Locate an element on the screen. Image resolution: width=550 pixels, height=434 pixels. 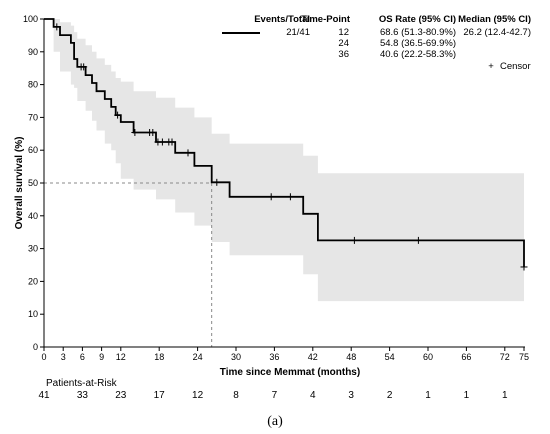
x-tick-label: 12 is located at coordinates (121, 357).